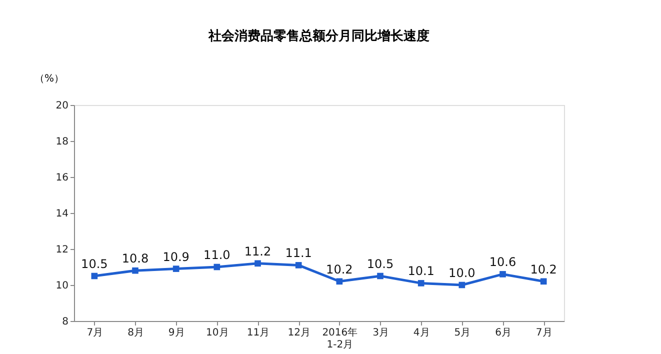 The width and height of the screenshot is (661, 354). Describe the element at coordinates (319, 36) in the screenshot. I see `chart-title: 社会消费品零售总额分月同比增长速度` at that location.